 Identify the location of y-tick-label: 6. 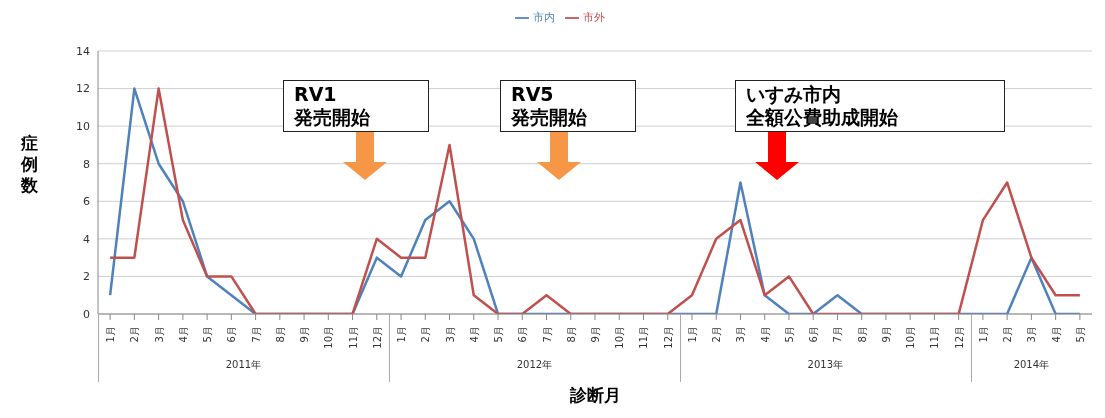
(86, 202).